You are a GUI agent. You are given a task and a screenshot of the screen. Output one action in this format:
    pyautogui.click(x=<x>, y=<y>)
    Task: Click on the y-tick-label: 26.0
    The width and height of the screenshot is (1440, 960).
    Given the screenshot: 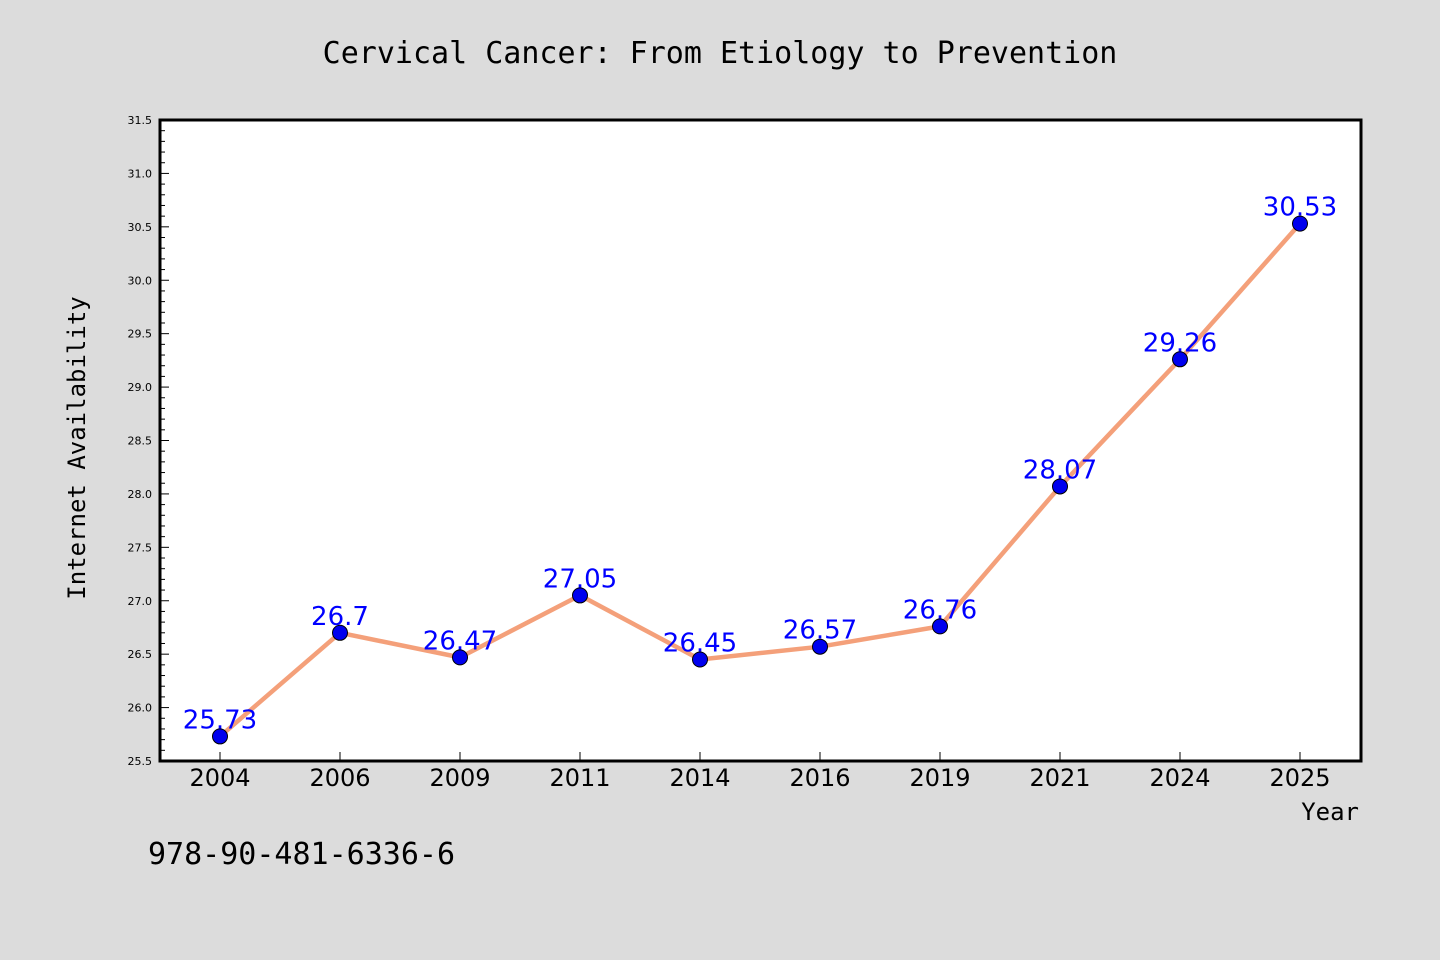 What is the action you would take?
    pyautogui.click(x=140, y=708)
    